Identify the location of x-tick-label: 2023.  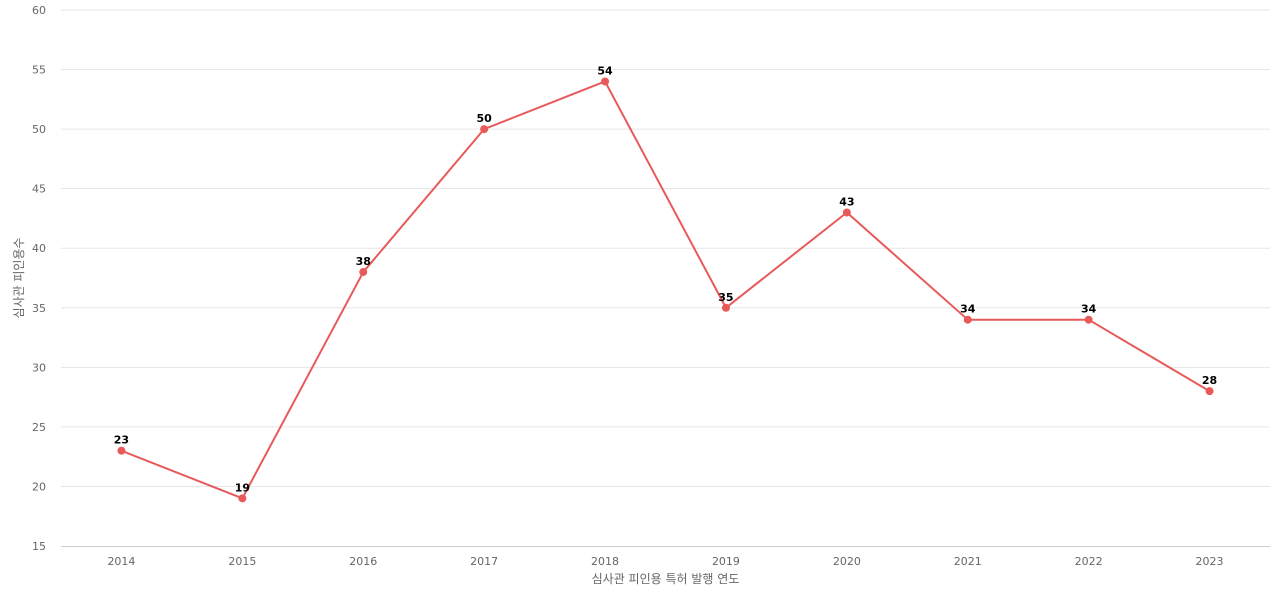
(1210, 561).